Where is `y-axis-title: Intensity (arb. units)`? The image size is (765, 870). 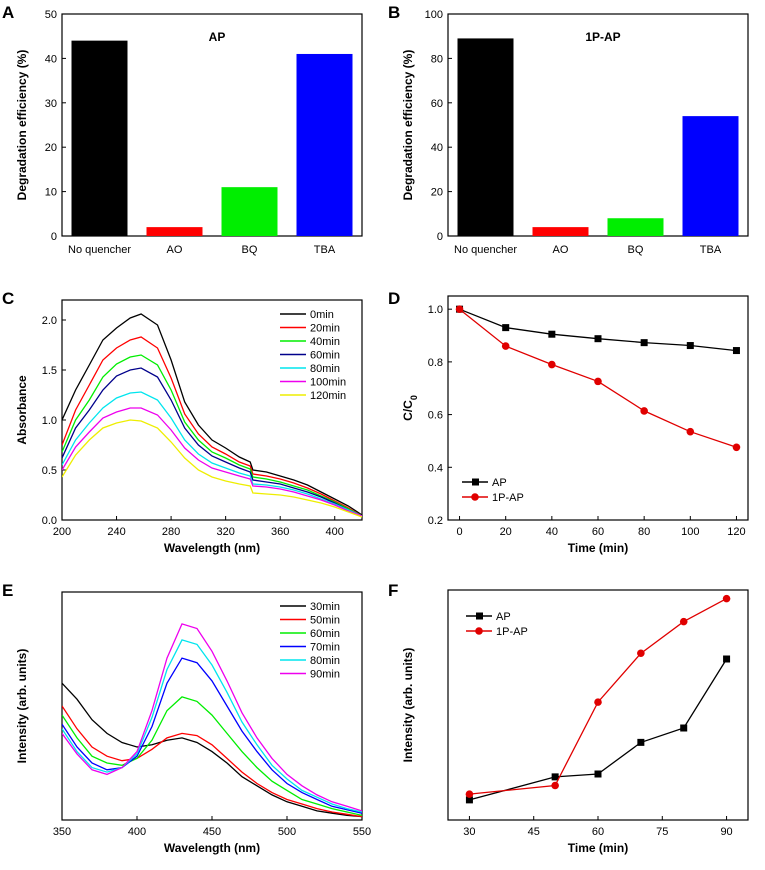 y-axis-title: Intensity (arb. units) is located at coordinates (408, 705).